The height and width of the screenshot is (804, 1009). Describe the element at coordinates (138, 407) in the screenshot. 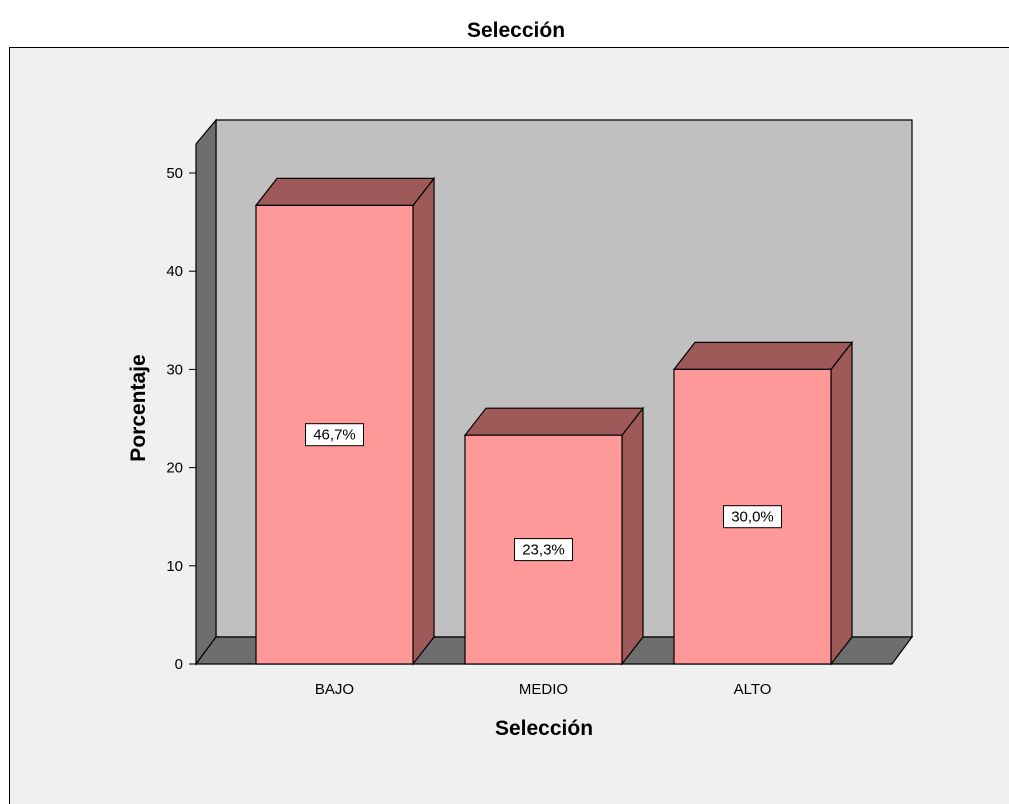

I see `y-axis-title: Porcentaje` at that location.